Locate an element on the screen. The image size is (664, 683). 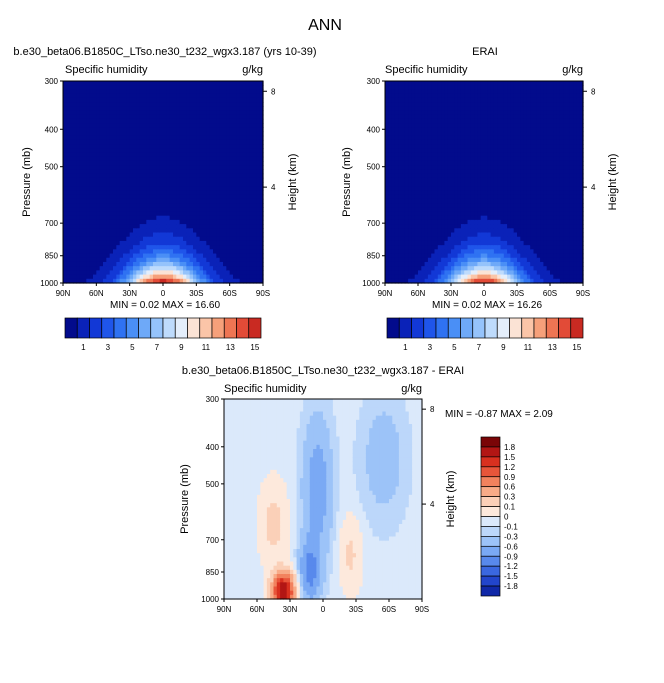
x-tick-label: 60N is located at coordinates (96, 293).